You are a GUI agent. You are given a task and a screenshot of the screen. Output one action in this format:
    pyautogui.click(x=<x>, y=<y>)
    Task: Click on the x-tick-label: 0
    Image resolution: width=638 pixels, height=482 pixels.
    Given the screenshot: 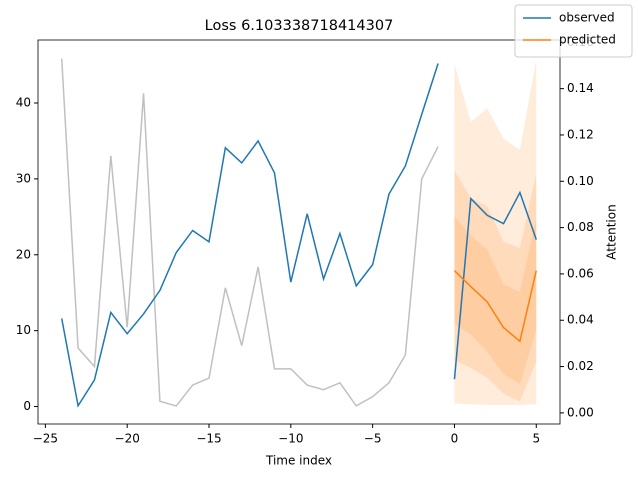 What is the action you would take?
    pyautogui.click(x=455, y=439)
    